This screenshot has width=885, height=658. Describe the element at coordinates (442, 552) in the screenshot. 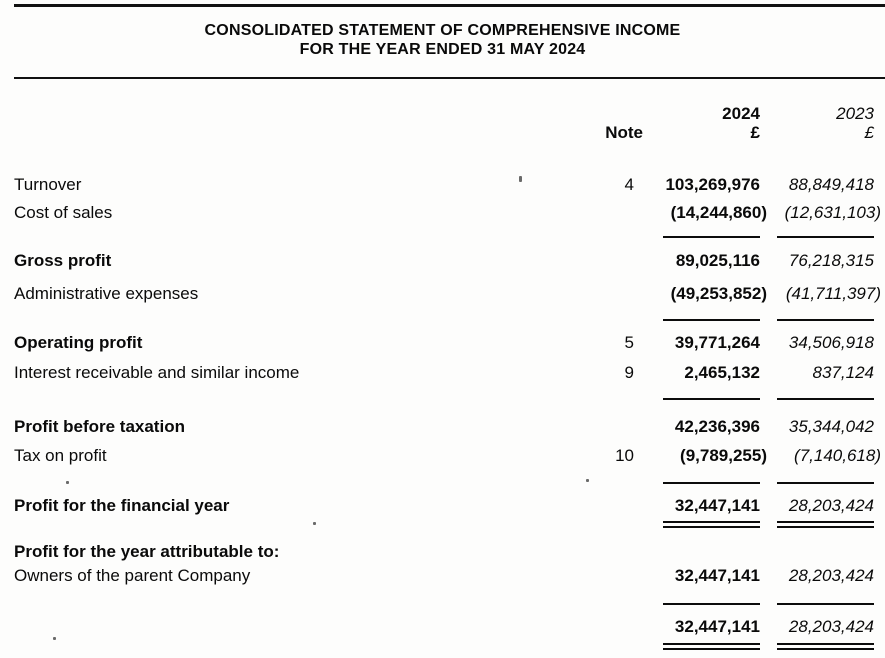

I see `row-attributable-heading: Profit for the year attributable to:` at that location.